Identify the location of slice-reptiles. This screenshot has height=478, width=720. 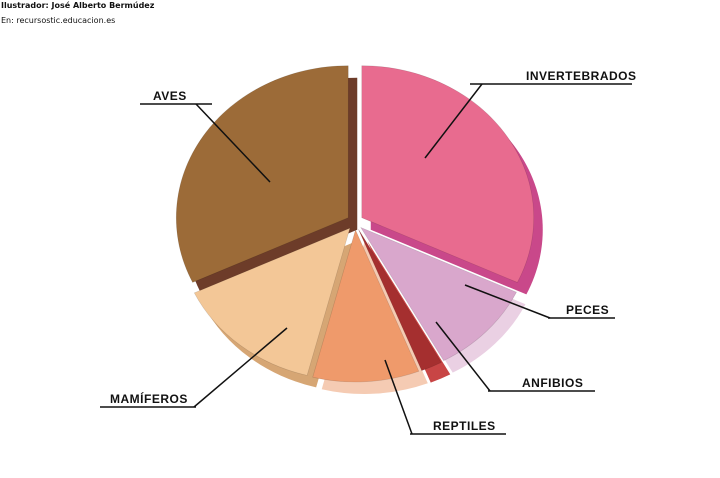
(366, 306).